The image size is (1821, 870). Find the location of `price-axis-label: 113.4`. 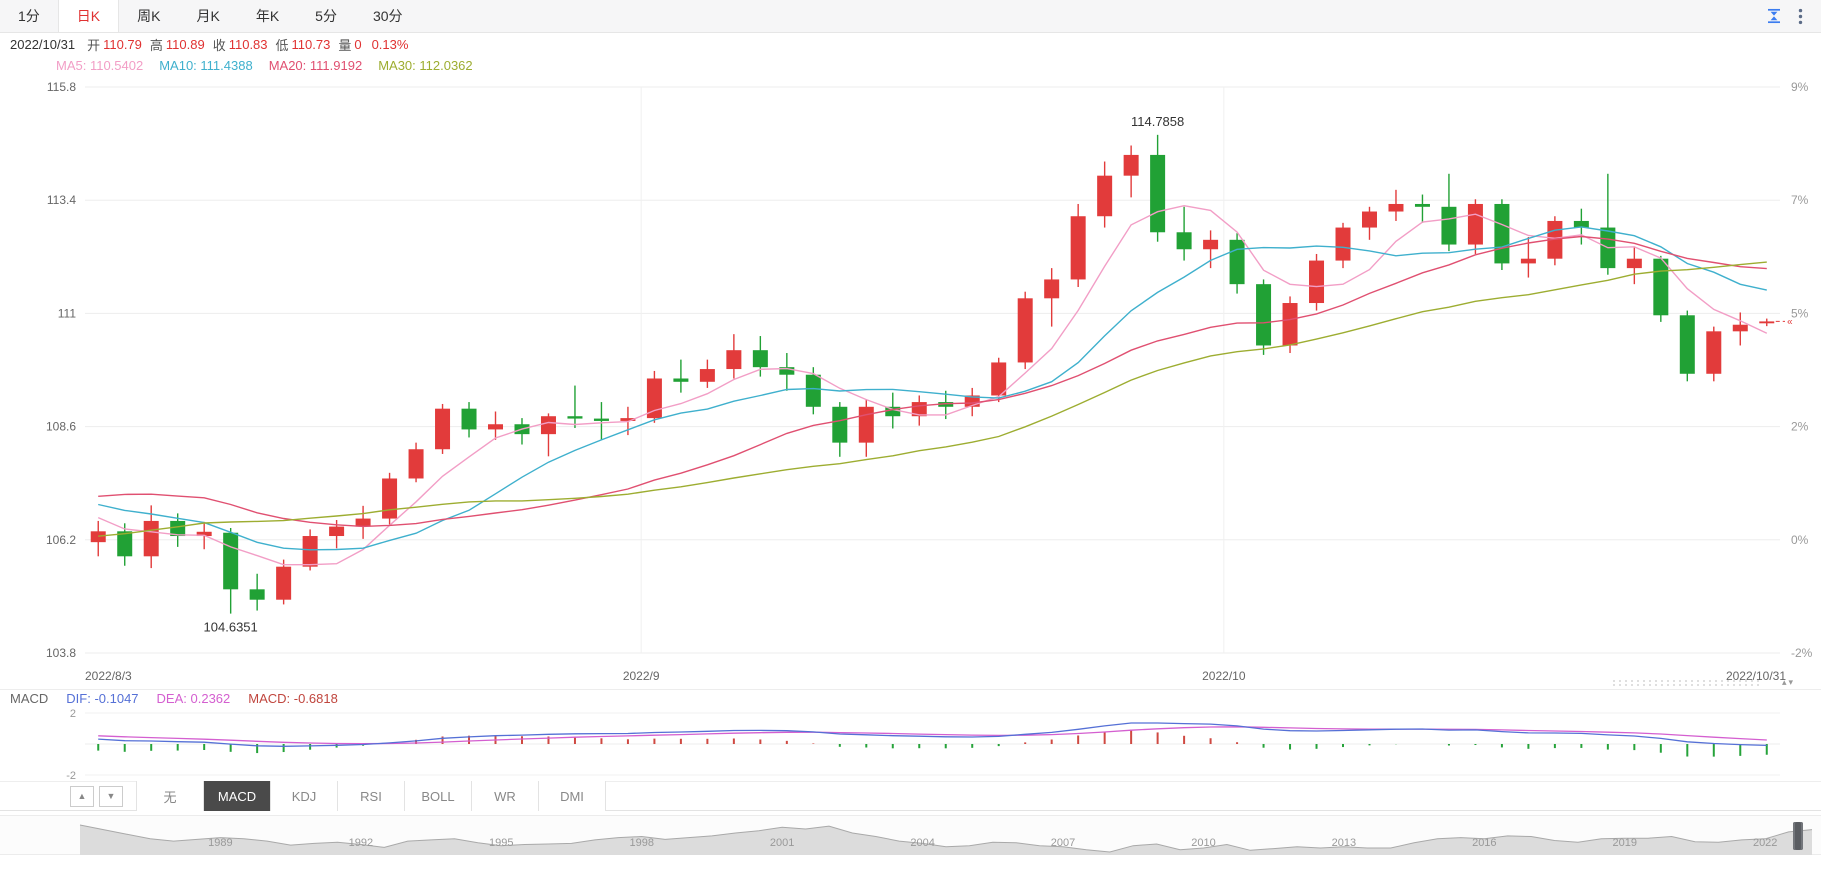

price-axis-label: 113.4 is located at coordinates (61, 200).